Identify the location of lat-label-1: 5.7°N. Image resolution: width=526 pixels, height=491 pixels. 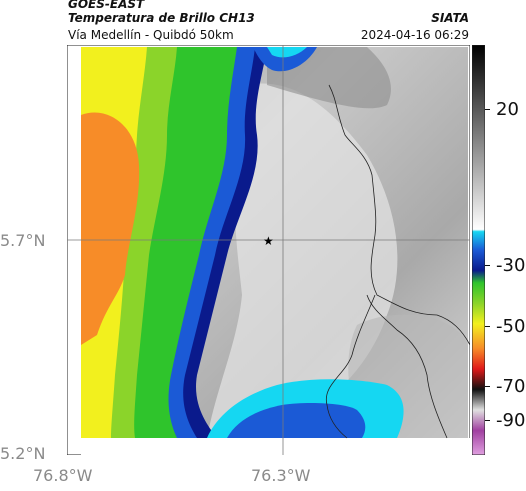
(23, 240).